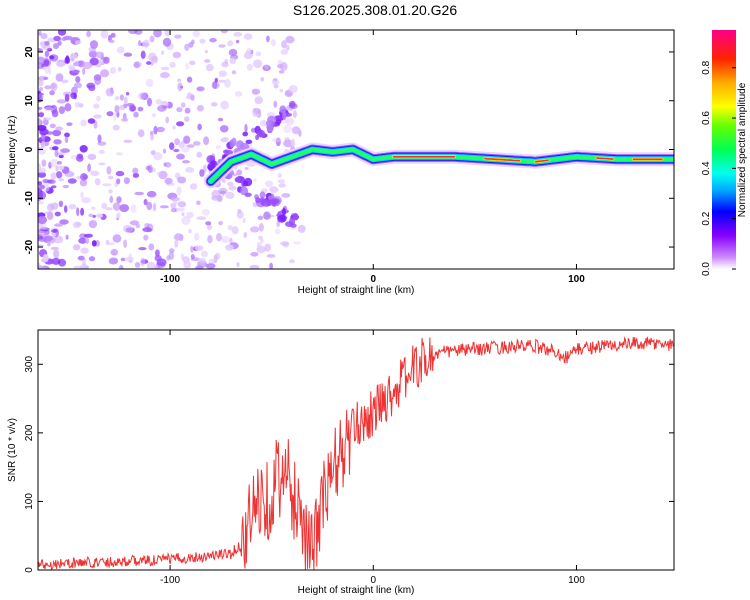  I want to click on colorbar-ticks: 0.0 0.2 0.4 0.6 0.8, so click(718, 168).